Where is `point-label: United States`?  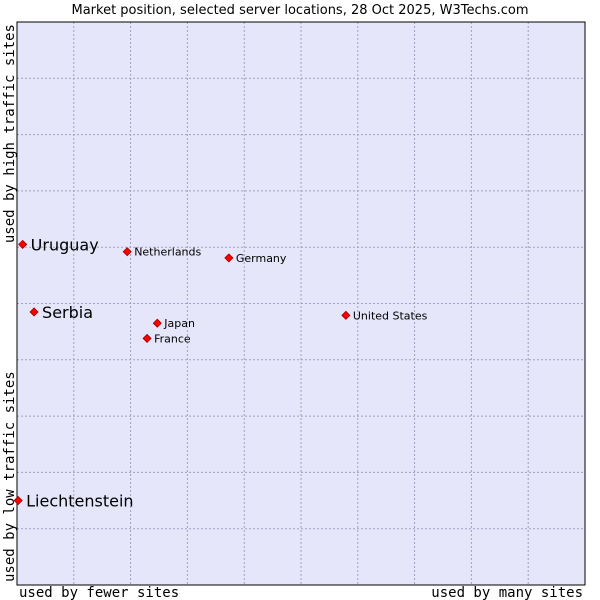 point-label: United States is located at coordinates (390, 315).